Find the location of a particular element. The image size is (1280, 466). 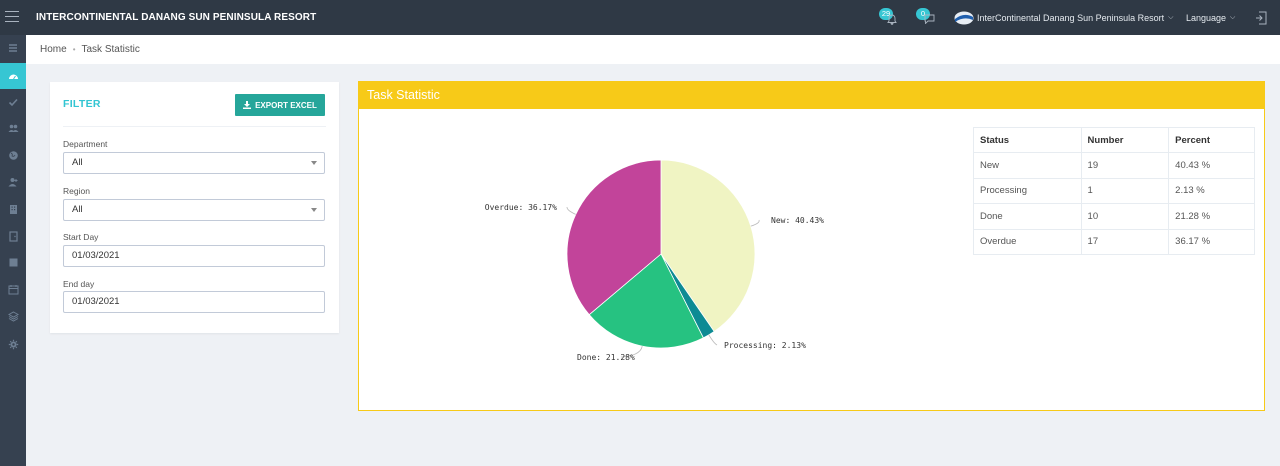

breadcrumb-current: Task Statistic is located at coordinates (110, 49).